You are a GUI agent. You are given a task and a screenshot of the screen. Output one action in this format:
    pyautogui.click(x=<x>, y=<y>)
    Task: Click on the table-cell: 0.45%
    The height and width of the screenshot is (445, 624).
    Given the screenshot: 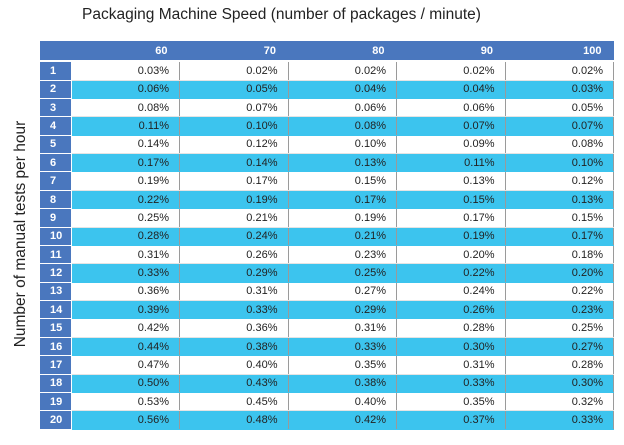 What is the action you would take?
    pyautogui.click(x=234, y=402)
    